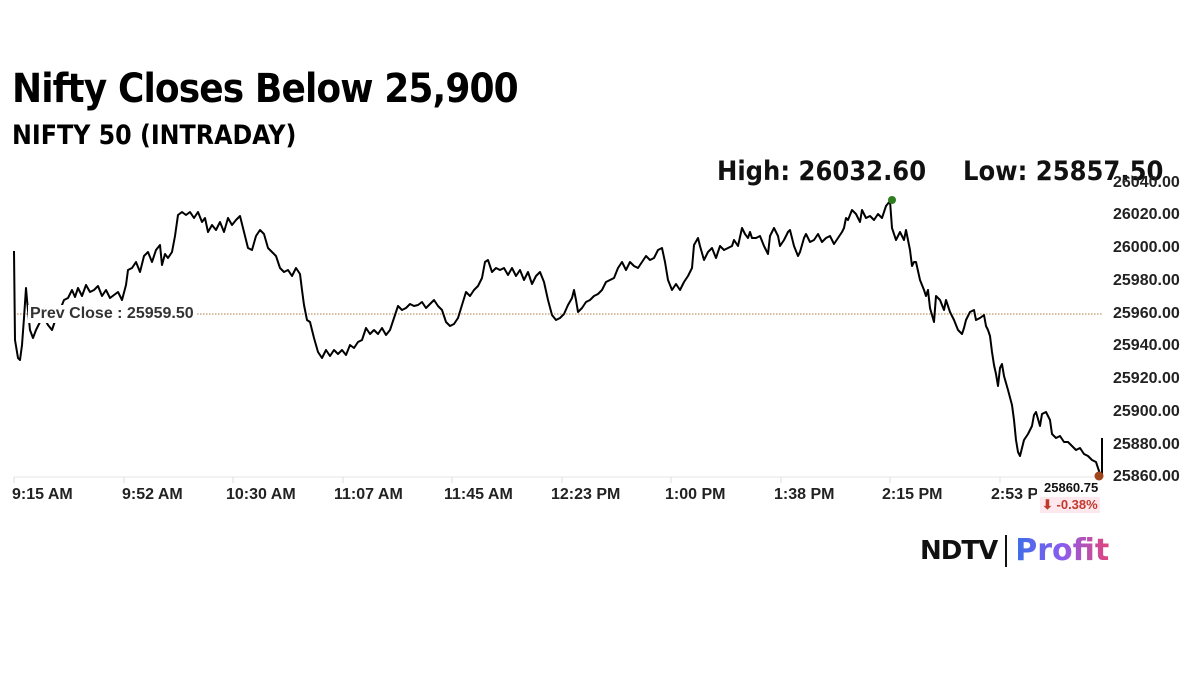 The image size is (1200, 675). Describe the element at coordinates (1146, 247) in the screenshot. I see `y-tick: 26000.00` at that location.